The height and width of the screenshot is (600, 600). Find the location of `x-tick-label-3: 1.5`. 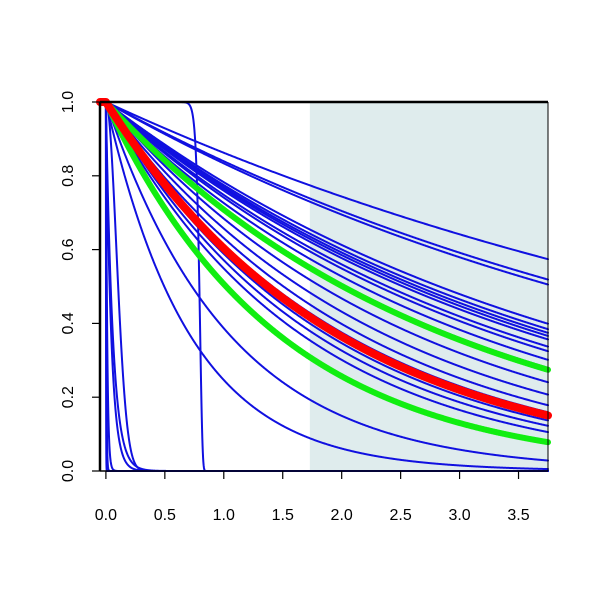

x-tick-label-3: 1.5 is located at coordinates (283, 515).